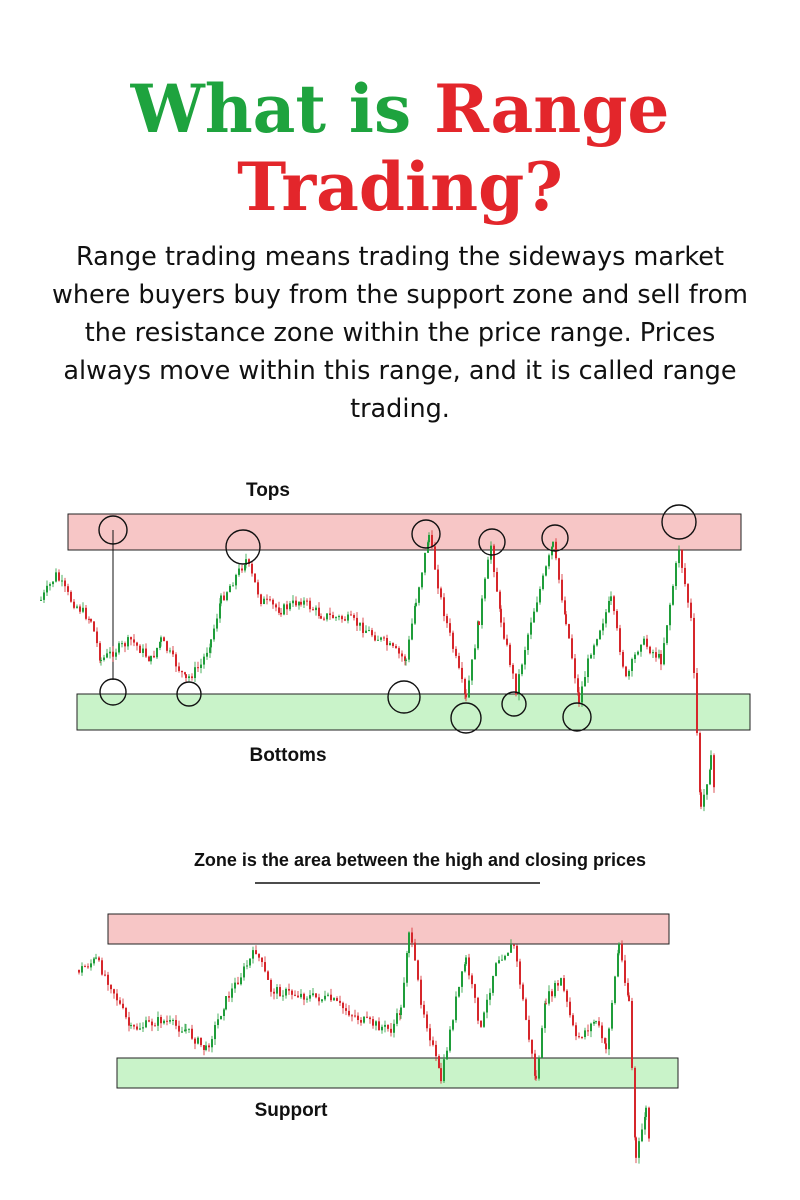  I want to click on resistance-zone, so click(404, 532).